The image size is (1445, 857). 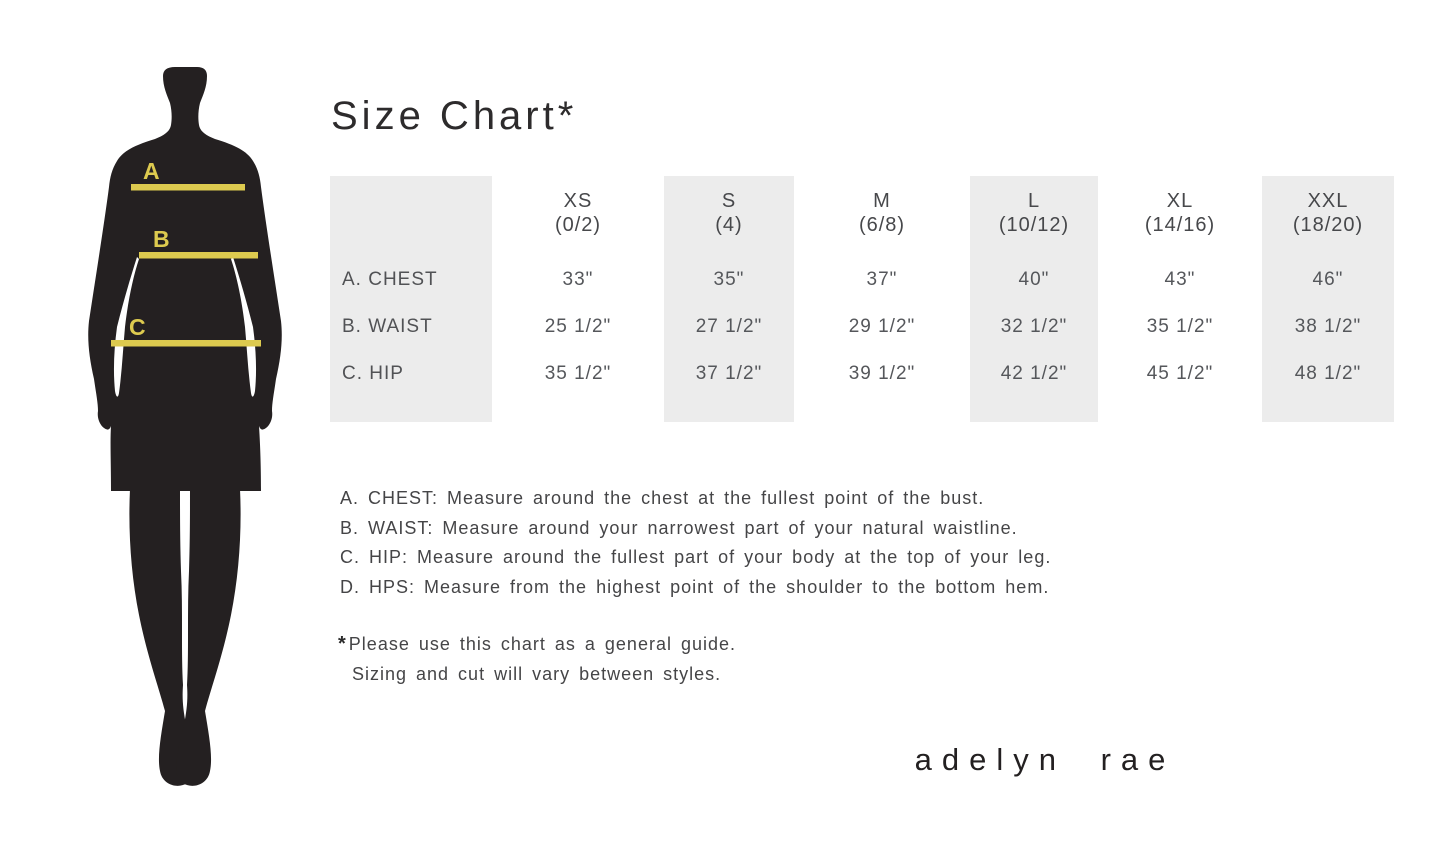 I want to click on hip-value-xl: 45 1/2", so click(x=1180, y=373).